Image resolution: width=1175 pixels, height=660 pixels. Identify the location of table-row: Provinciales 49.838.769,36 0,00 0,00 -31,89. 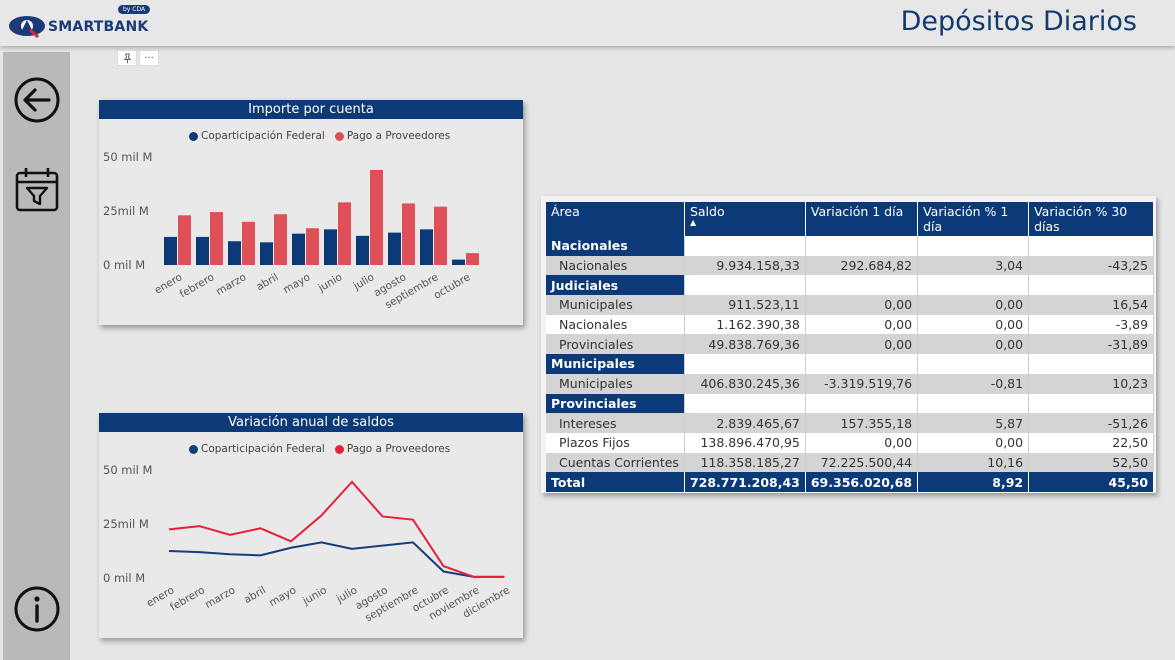
(850, 344).